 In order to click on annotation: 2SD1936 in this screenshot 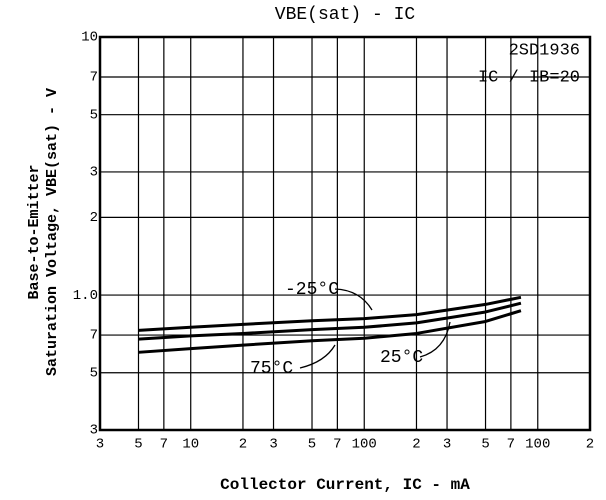, I will do `click(544, 50)`.